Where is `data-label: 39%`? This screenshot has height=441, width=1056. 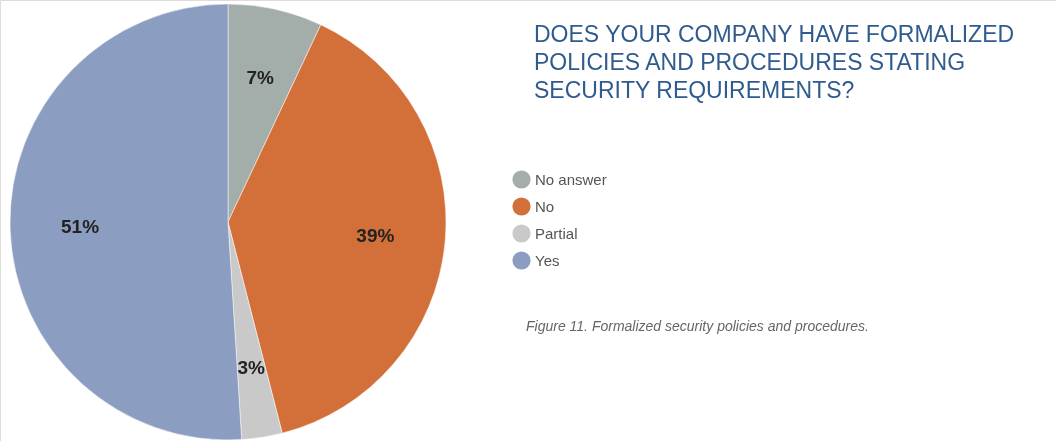 data-label: 39% is located at coordinates (375, 235).